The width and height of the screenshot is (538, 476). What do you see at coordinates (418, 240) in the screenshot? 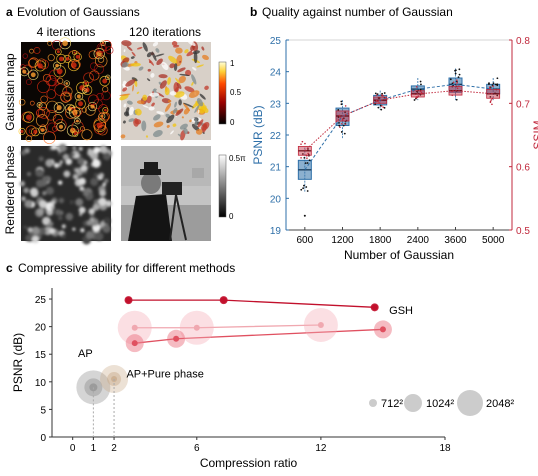
I see `x-tick-label: 2400` at bounding box center [418, 240].